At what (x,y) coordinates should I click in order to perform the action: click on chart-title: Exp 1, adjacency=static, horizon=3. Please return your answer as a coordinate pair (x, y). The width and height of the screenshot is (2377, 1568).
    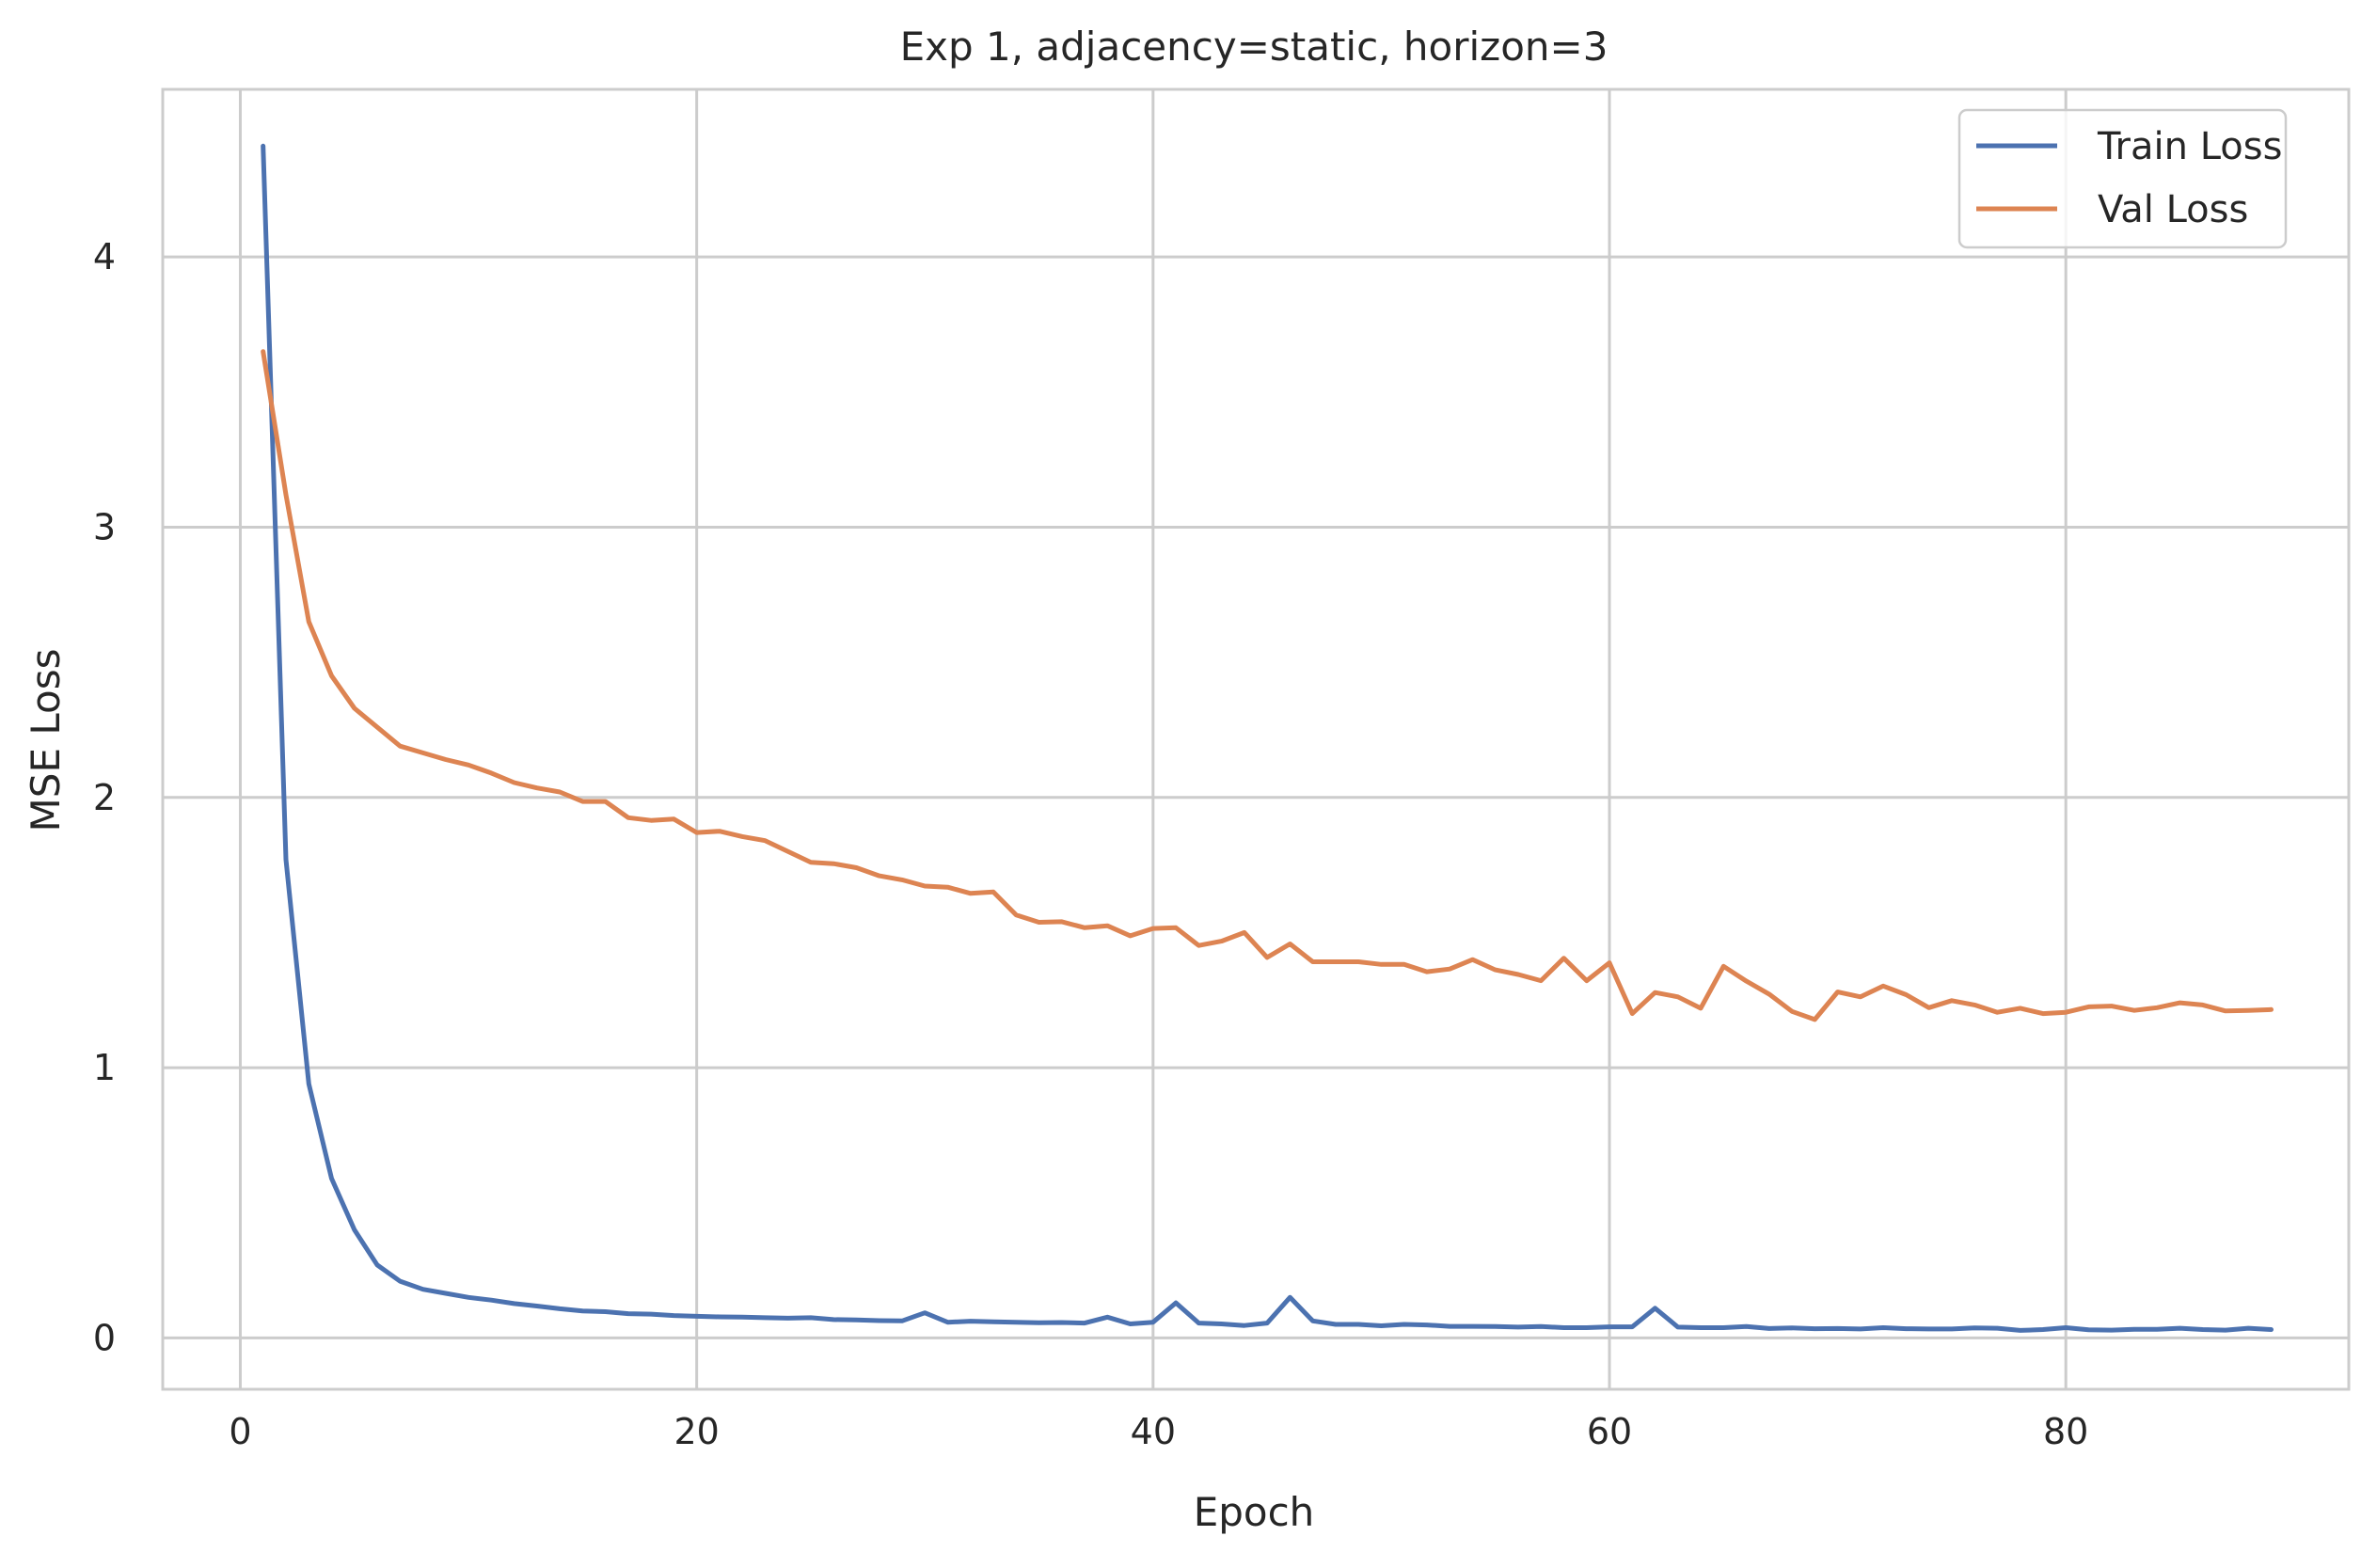
    Looking at the image, I should click on (1254, 47).